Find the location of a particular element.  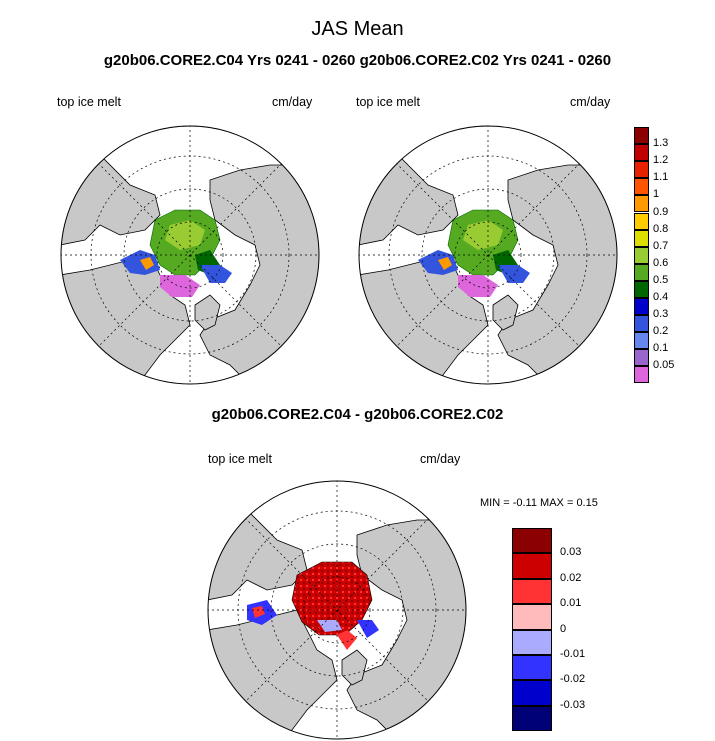

difference-title: g20b06.CORE2.C04 - g20b06.CORE2.C02 is located at coordinates (357, 414).